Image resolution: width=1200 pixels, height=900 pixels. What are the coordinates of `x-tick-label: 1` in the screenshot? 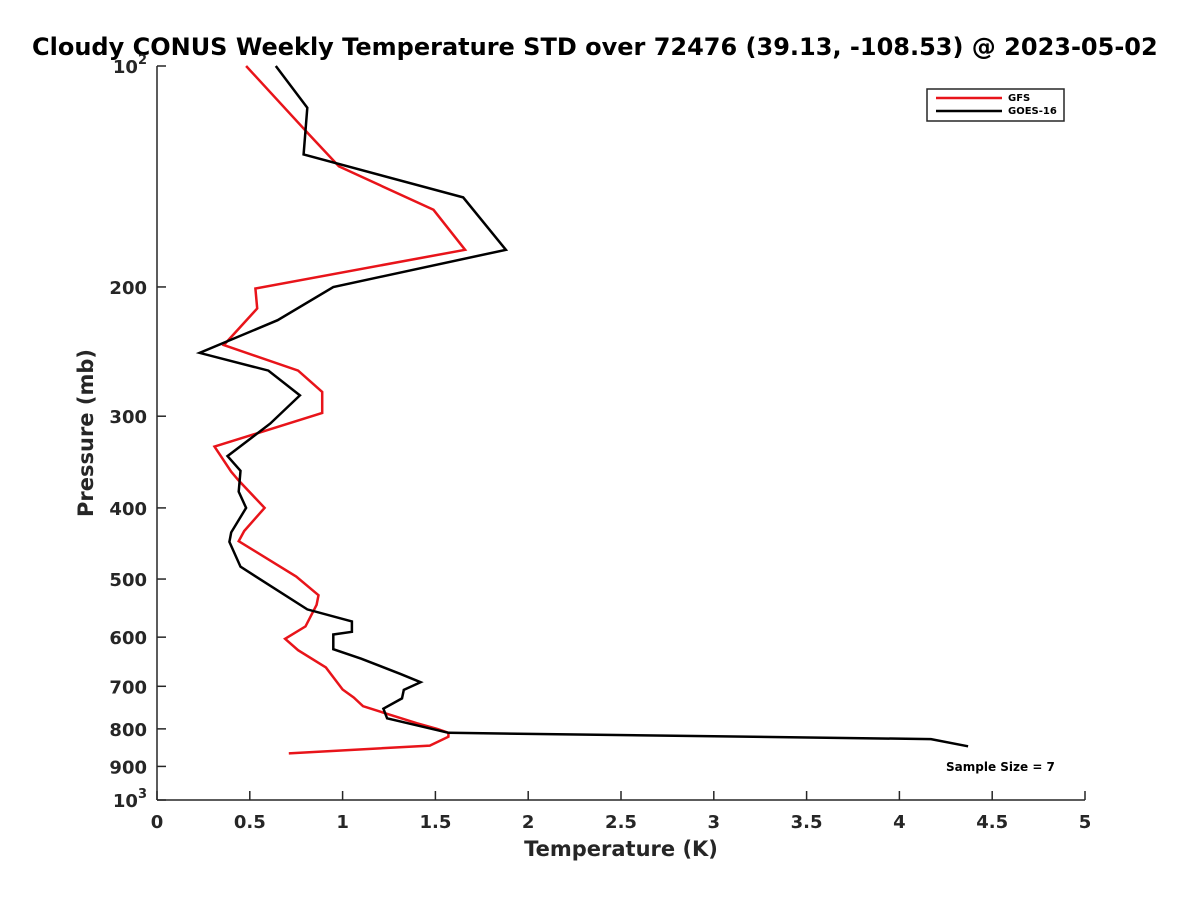 It's located at (342, 822).